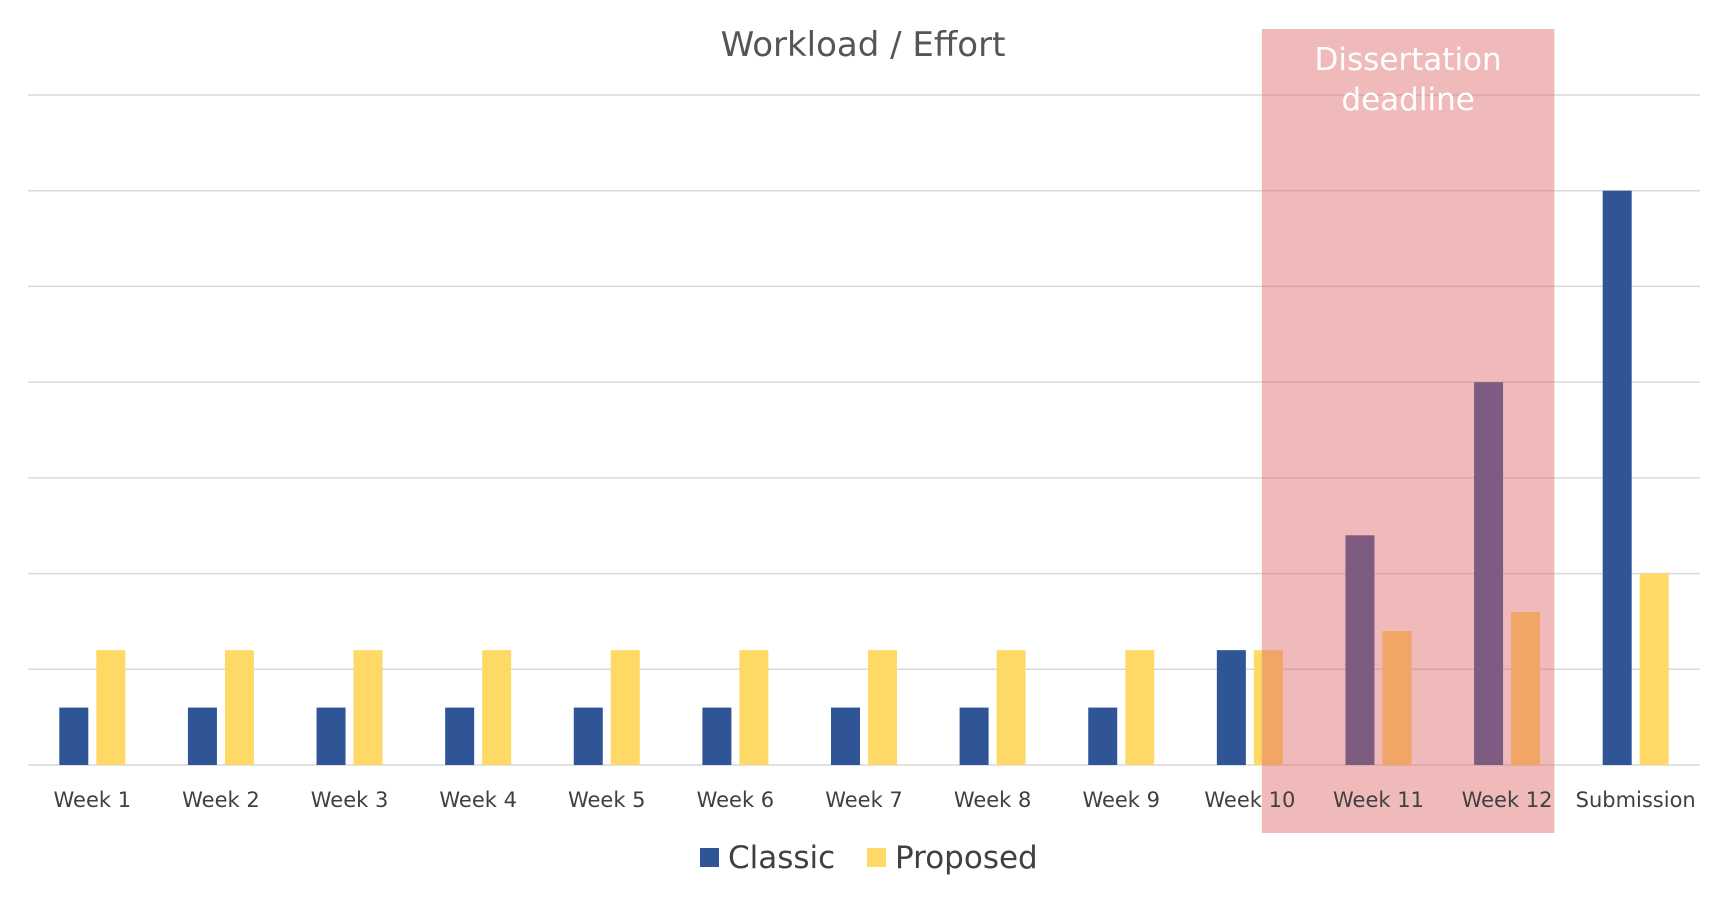  What do you see at coordinates (993, 800) in the screenshot?
I see `x-tick-label: Week 8` at bounding box center [993, 800].